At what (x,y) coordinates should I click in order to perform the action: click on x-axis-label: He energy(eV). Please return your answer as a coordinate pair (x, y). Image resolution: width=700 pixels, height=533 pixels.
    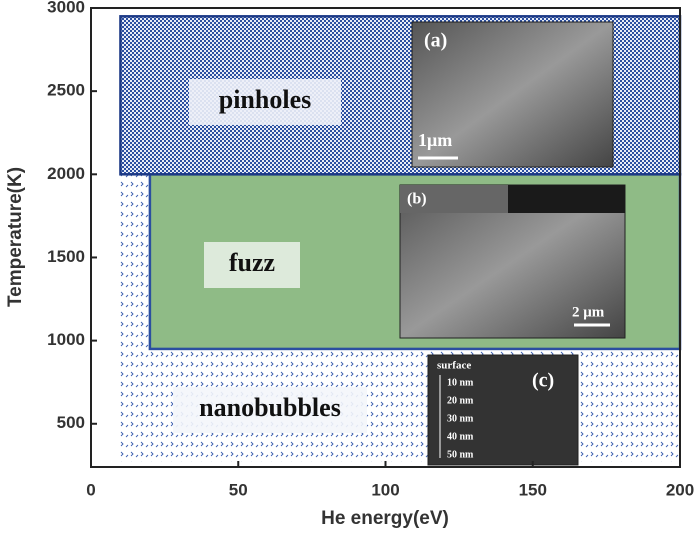
    Looking at the image, I should click on (385, 518).